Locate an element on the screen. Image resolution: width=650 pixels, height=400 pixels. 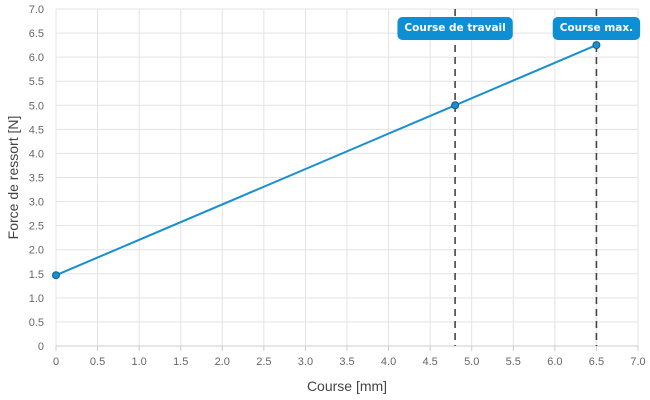
marker-callout: Course max. is located at coordinates (596, 28).